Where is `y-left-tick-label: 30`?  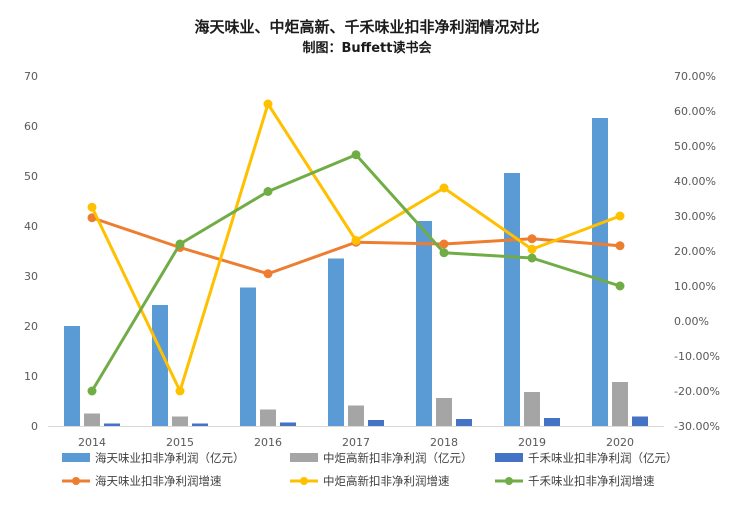 y-left-tick-label: 30 is located at coordinates (31, 276).